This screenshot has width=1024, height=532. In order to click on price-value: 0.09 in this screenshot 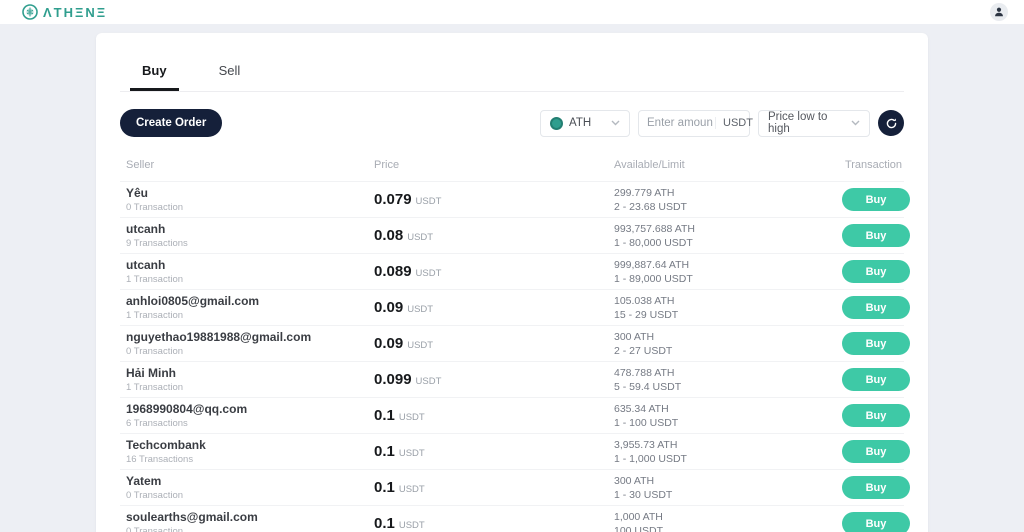, I will do `click(389, 343)`.